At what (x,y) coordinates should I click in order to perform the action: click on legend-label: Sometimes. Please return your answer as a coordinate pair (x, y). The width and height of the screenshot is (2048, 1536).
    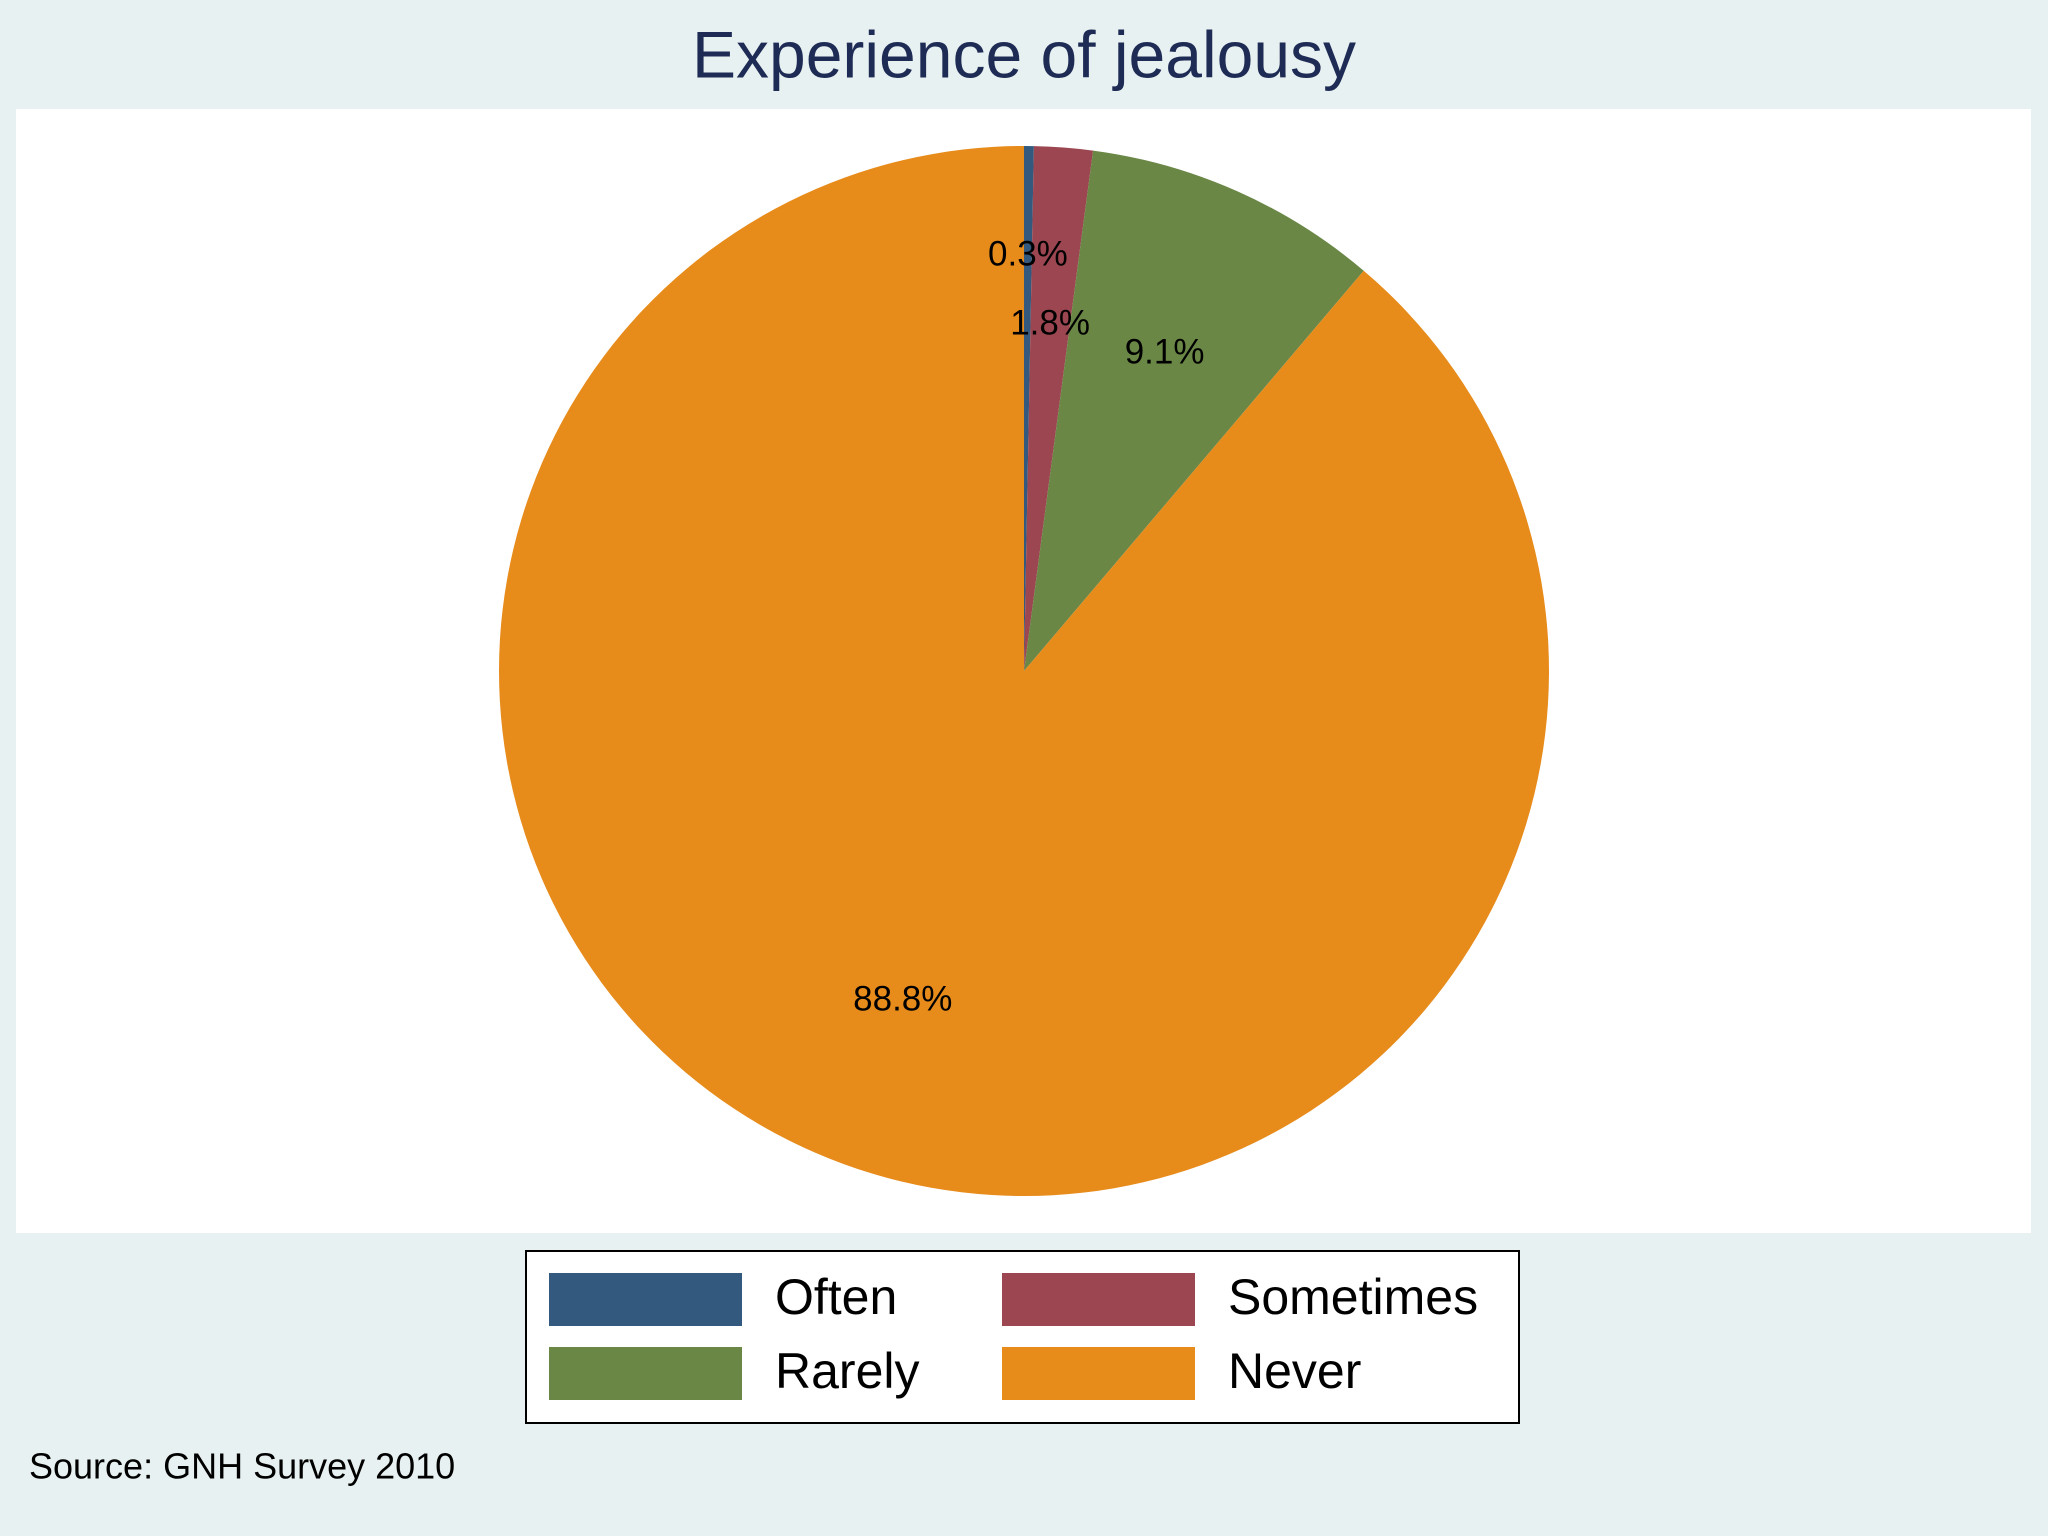
    Looking at the image, I should click on (1353, 1297).